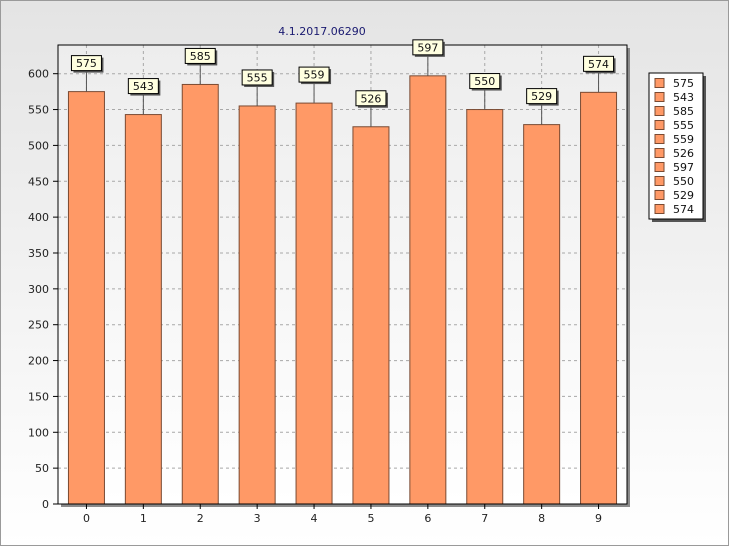 The height and width of the screenshot is (547, 729). I want to click on x-tick-label: 1, so click(143, 518).